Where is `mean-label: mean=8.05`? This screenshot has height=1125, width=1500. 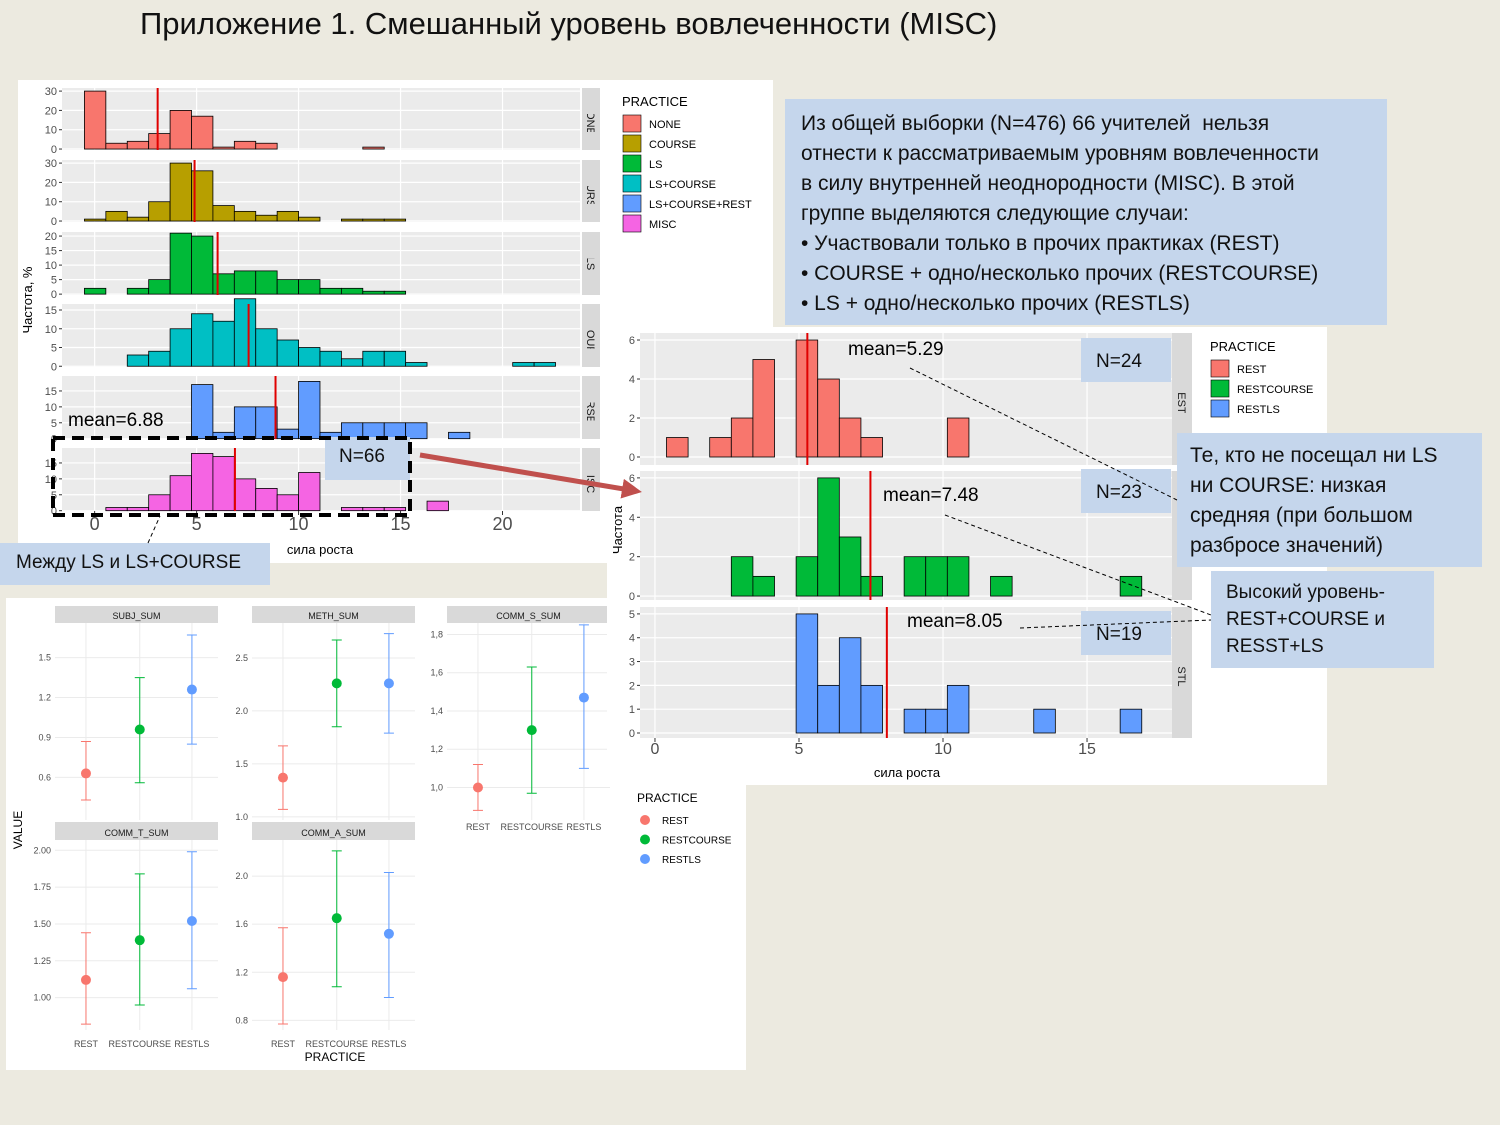
mean-label: mean=8.05 is located at coordinates (955, 621).